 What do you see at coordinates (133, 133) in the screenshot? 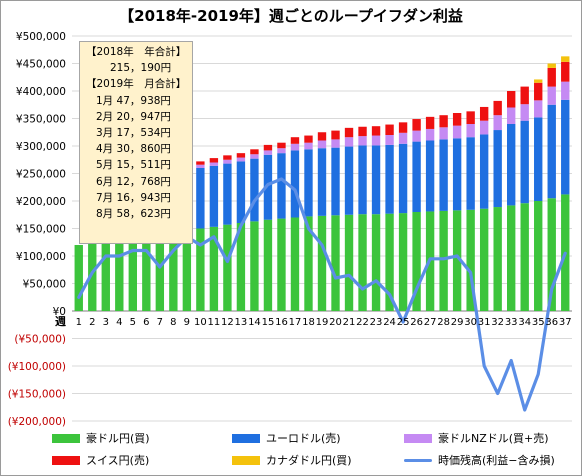
I see `summary-month-row: 3月 17，534円` at bounding box center [133, 133].